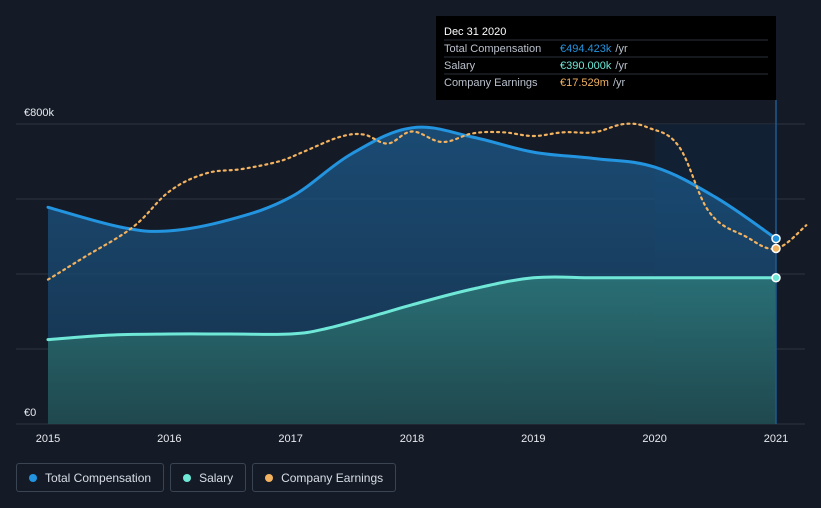 The width and height of the screenshot is (821, 508). I want to click on tooltip-row-value: €494.423k, so click(586, 49).